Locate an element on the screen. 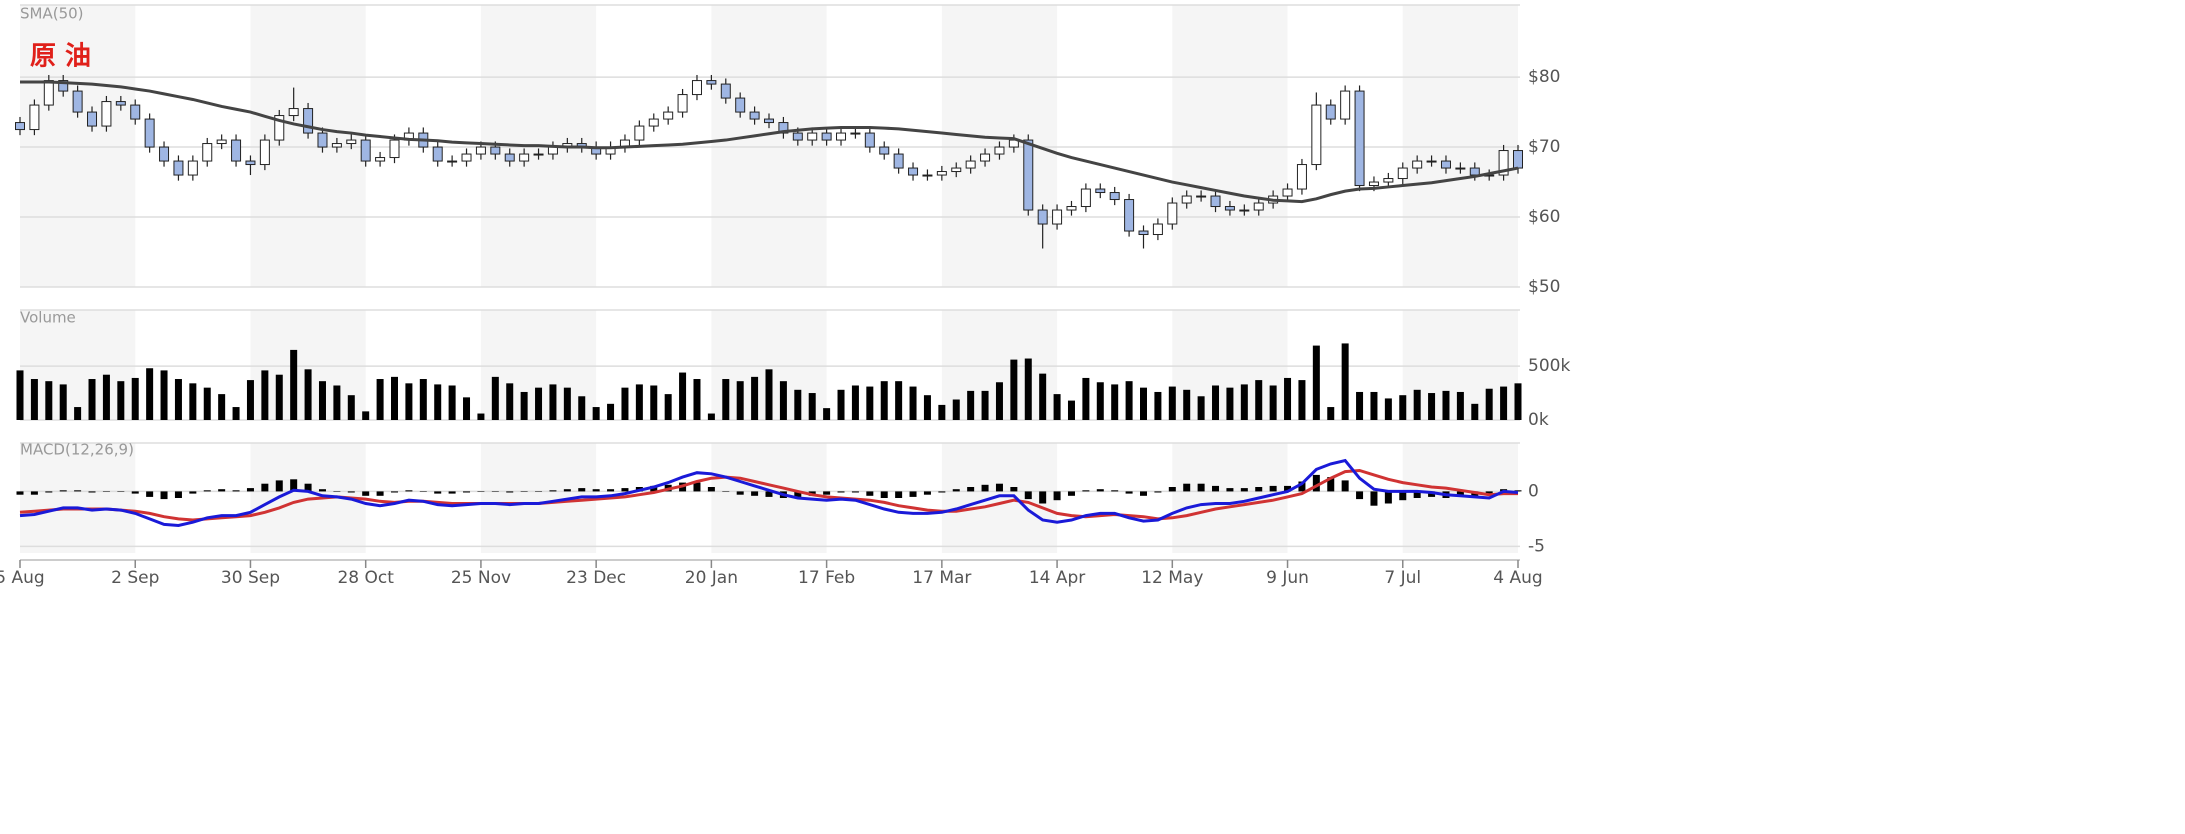 Image resolution: width=2185 pixels, height=834 pixels. y-tick-label: 0k is located at coordinates (1538, 420).